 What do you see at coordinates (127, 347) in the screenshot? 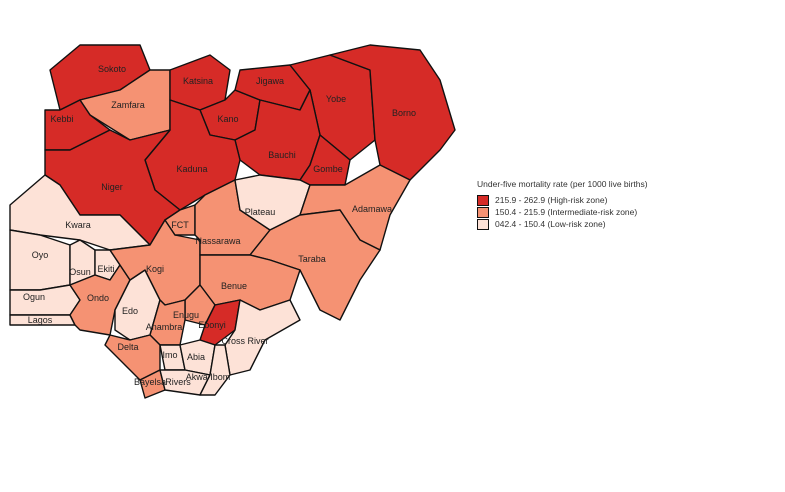
I see `state-label-delta: Delta` at bounding box center [127, 347].